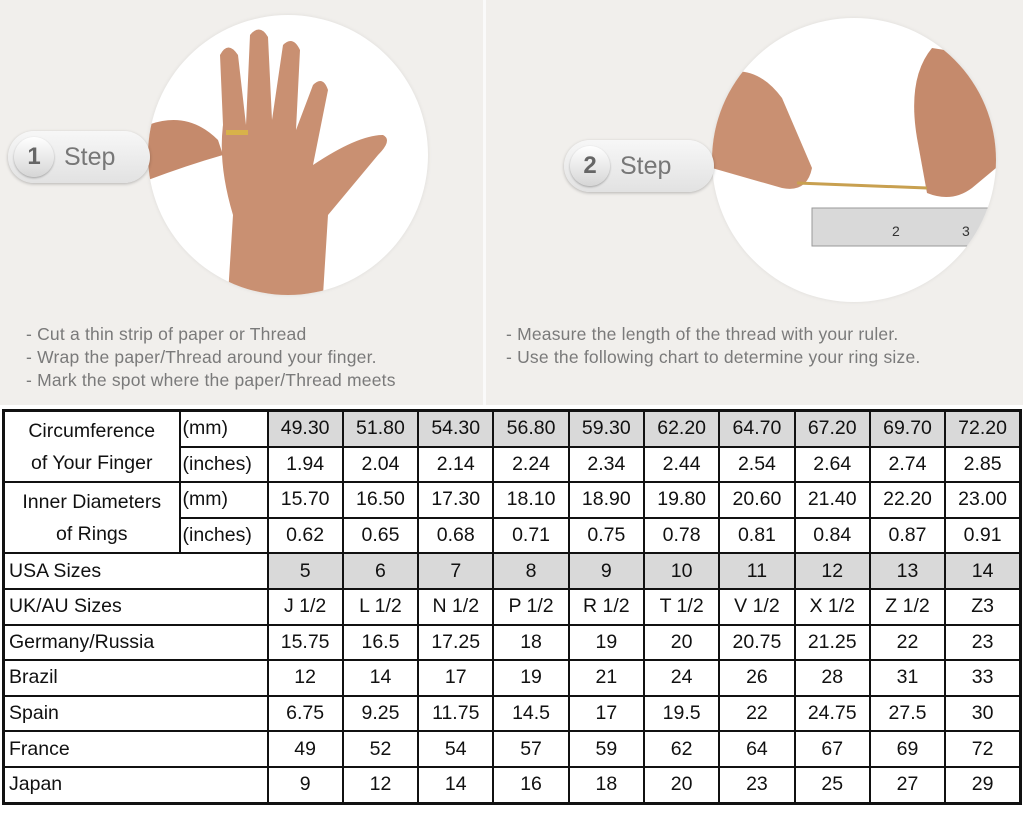 This screenshot has height=826, width=1023. Describe the element at coordinates (966, 231) in the screenshot. I see `svg-text: 3` at that location.